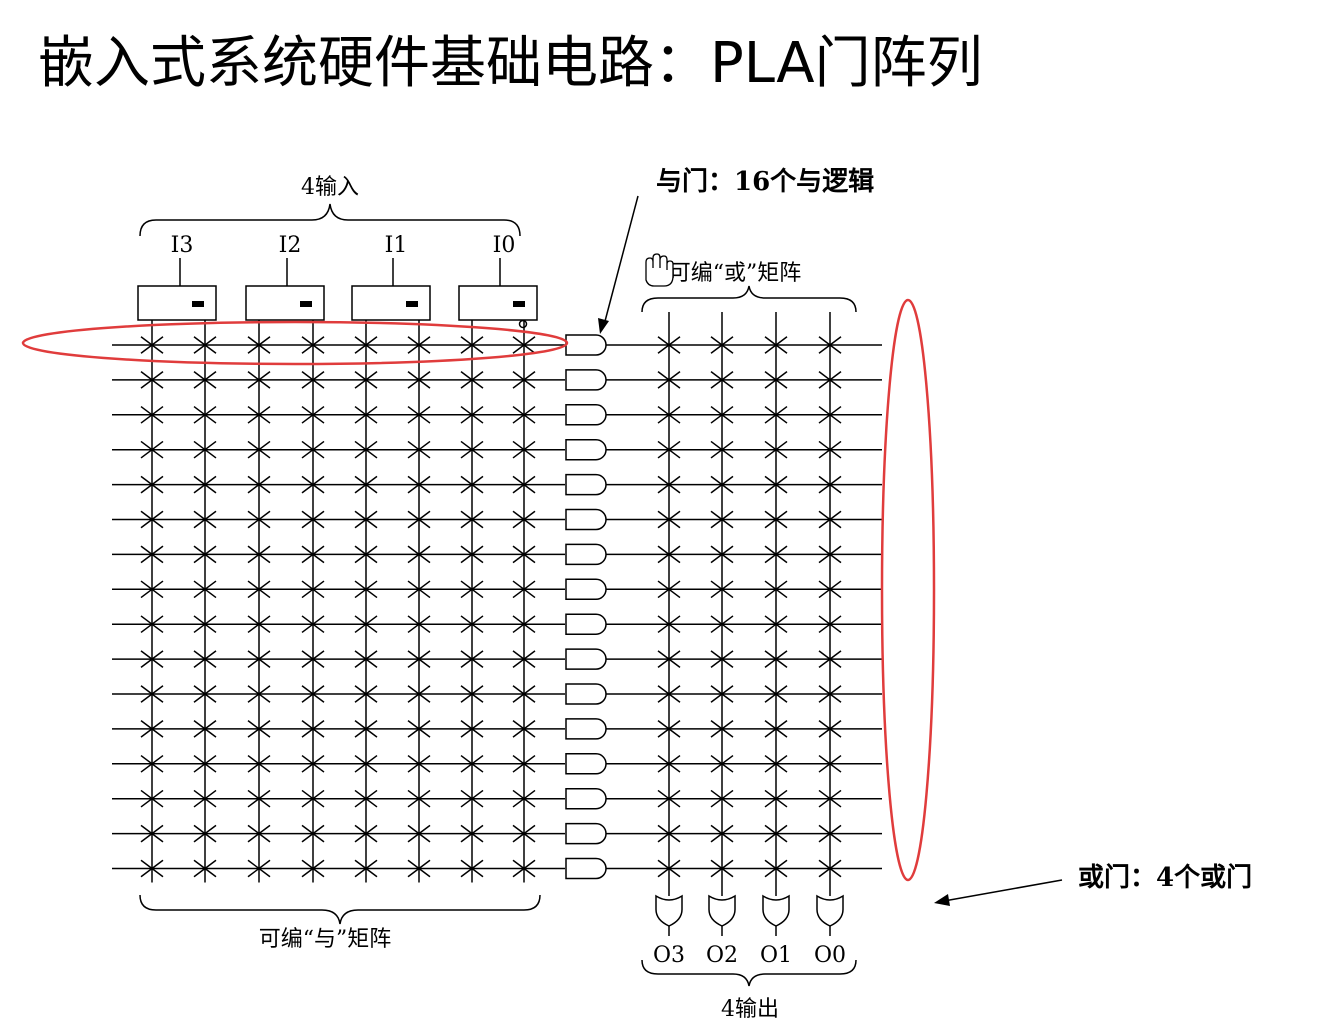 The width and height of the screenshot is (1334, 1032). I want to click on input-label-i1: I1, so click(396, 245).